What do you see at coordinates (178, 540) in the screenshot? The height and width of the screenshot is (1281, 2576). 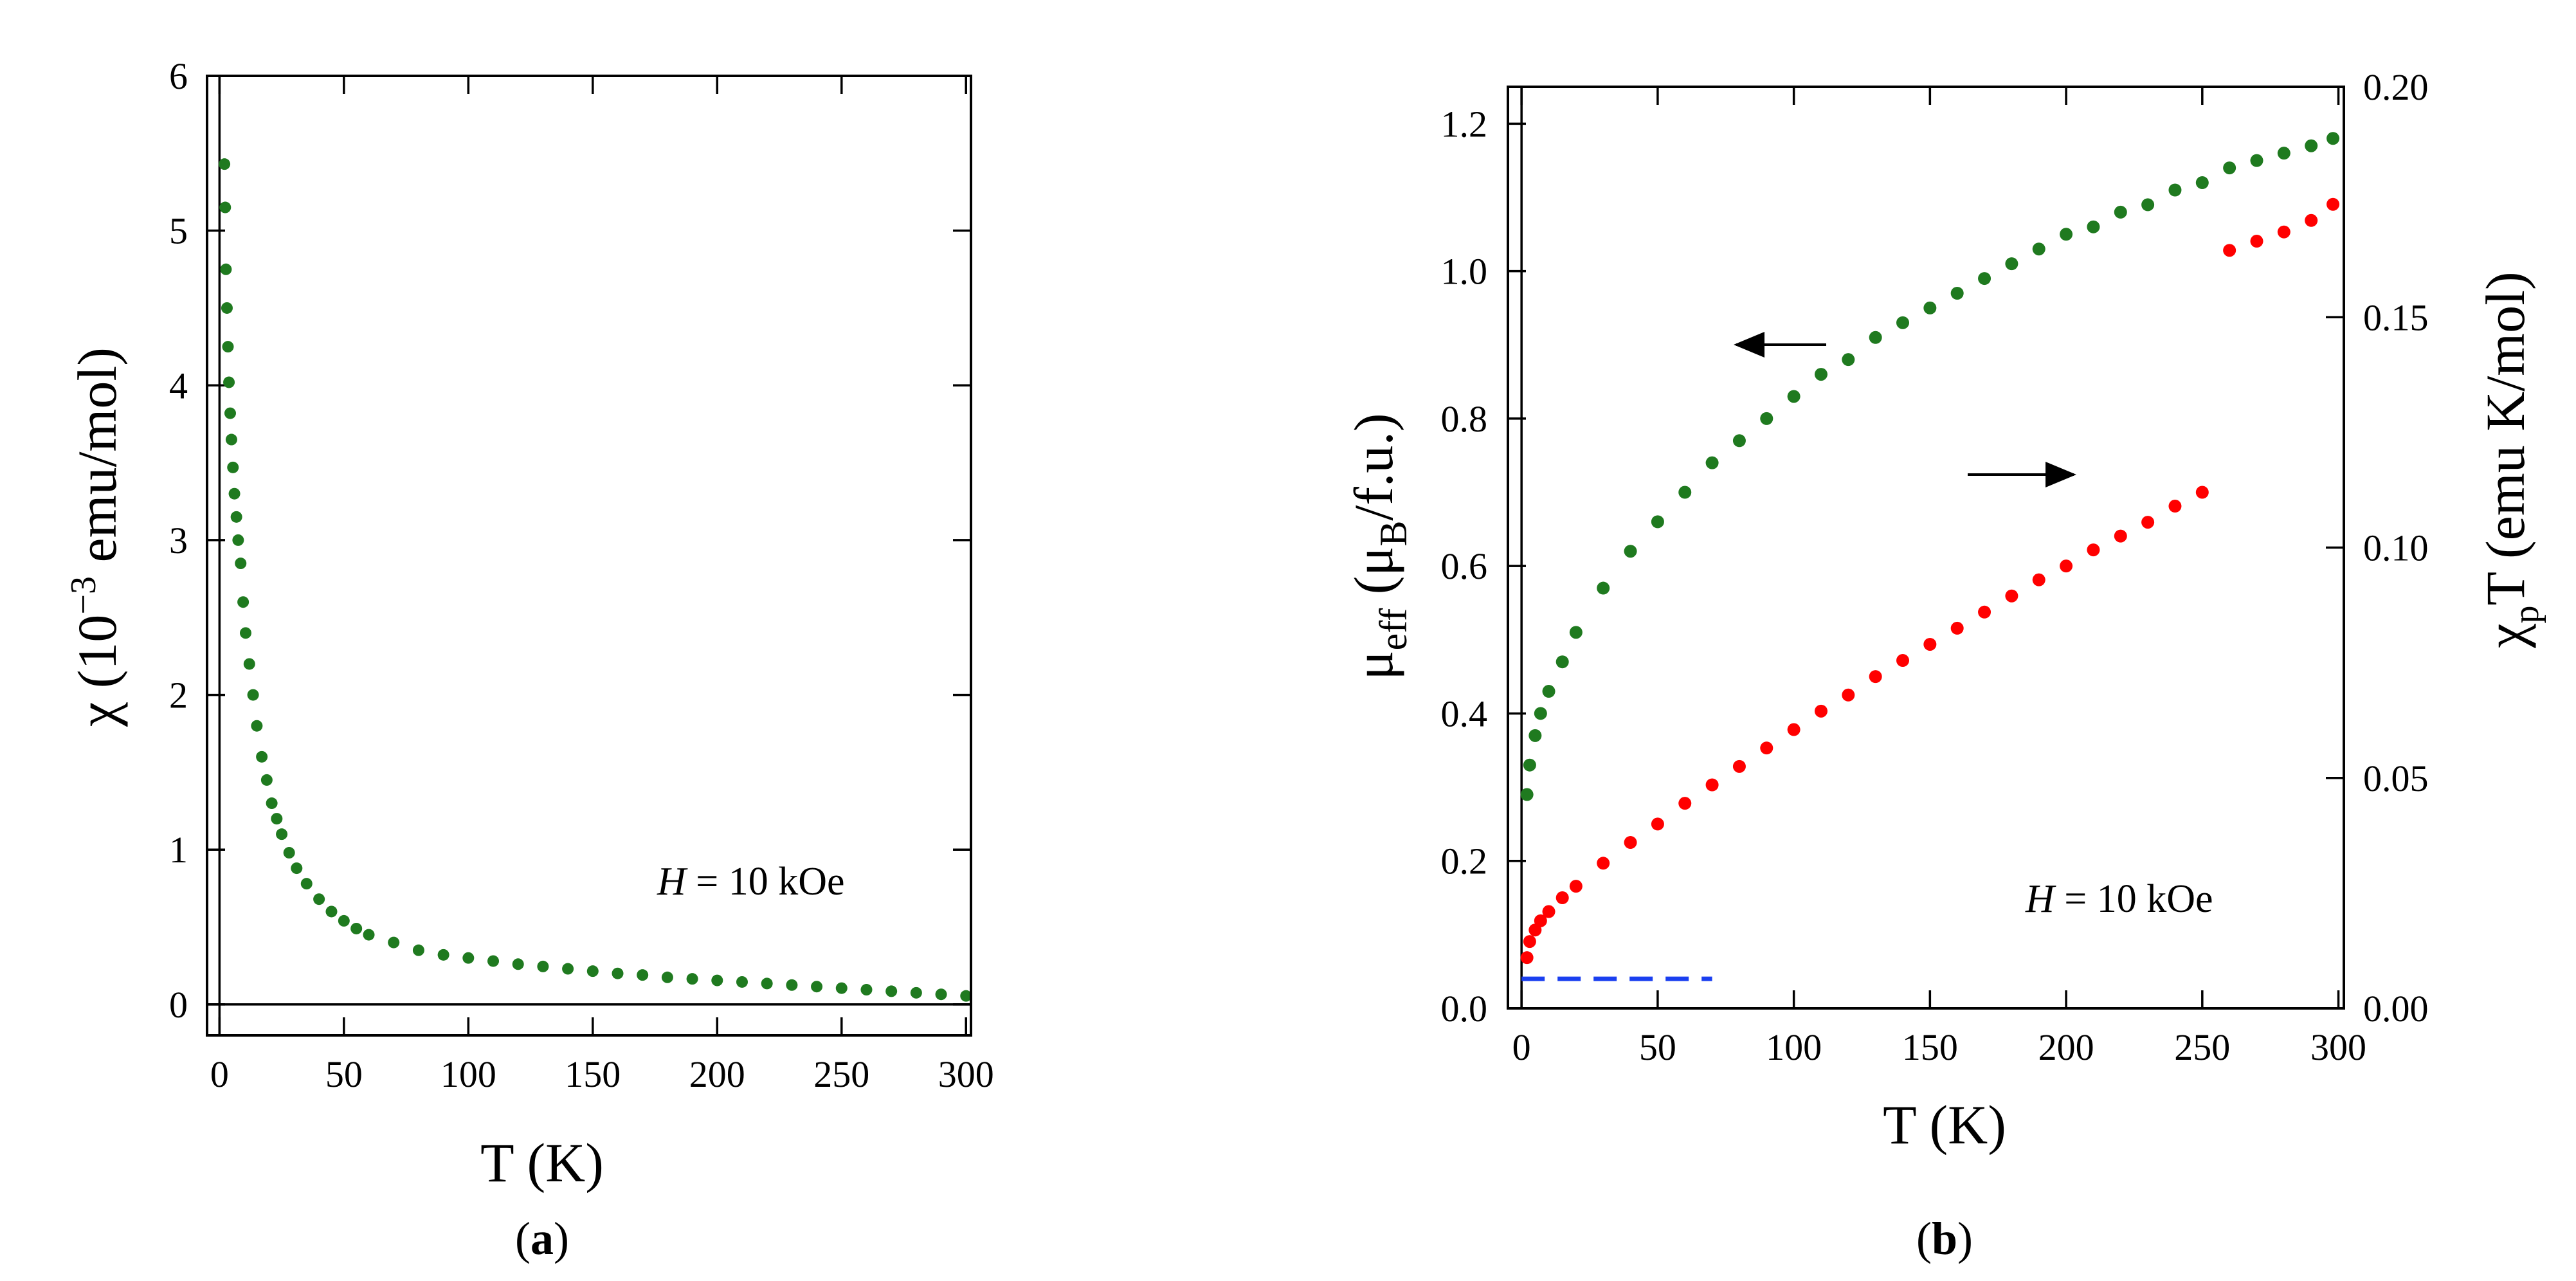 I see `y-tick-label-3: 3` at bounding box center [178, 540].